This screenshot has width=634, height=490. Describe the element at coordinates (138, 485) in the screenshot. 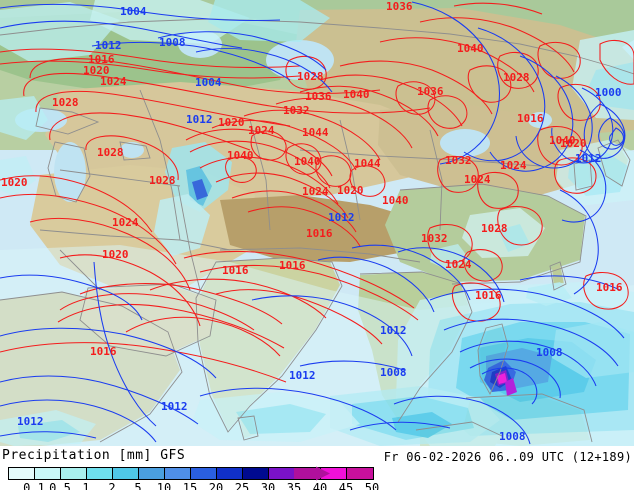

I see `legend-tick: 5` at that location.